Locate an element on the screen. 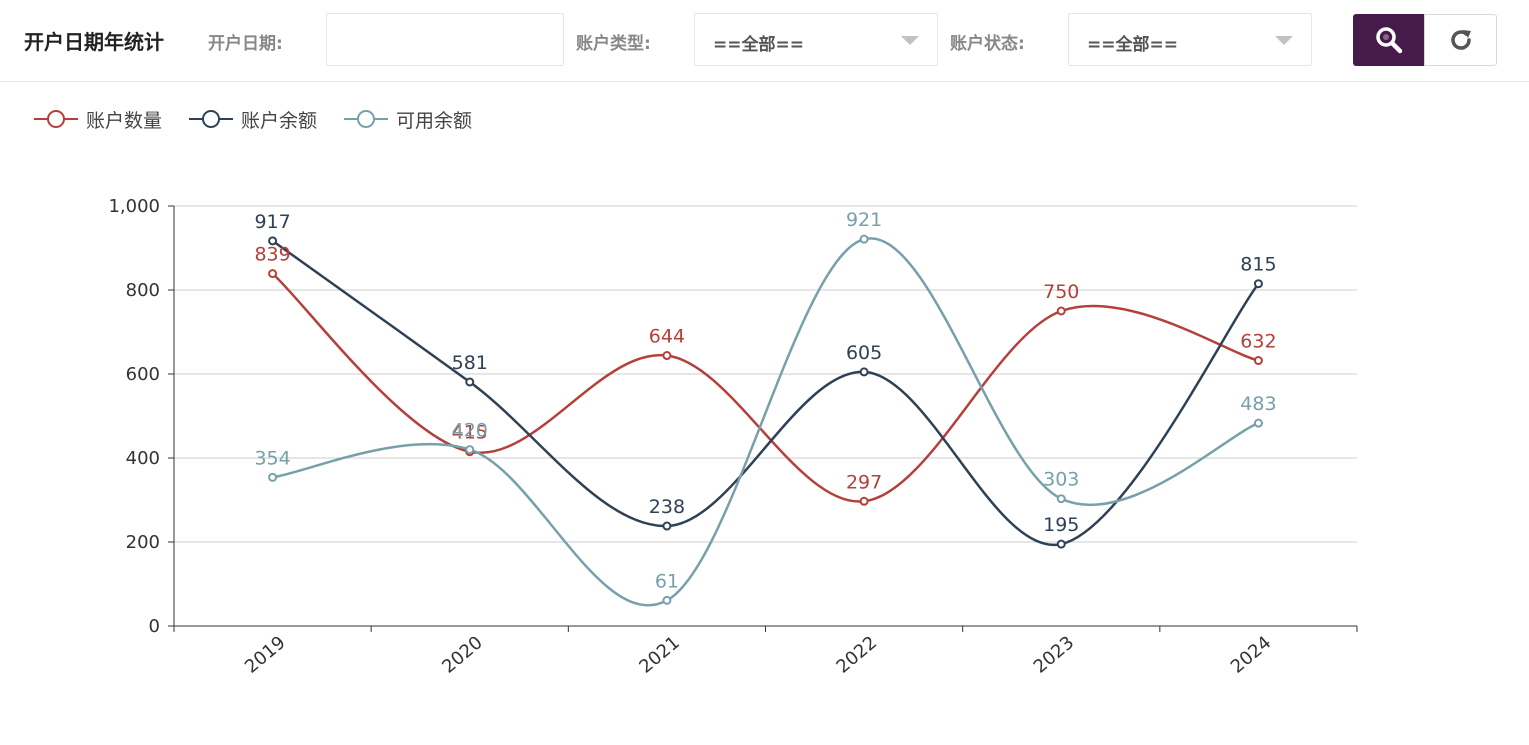  data-label: 632 is located at coordinates (1258, 342).